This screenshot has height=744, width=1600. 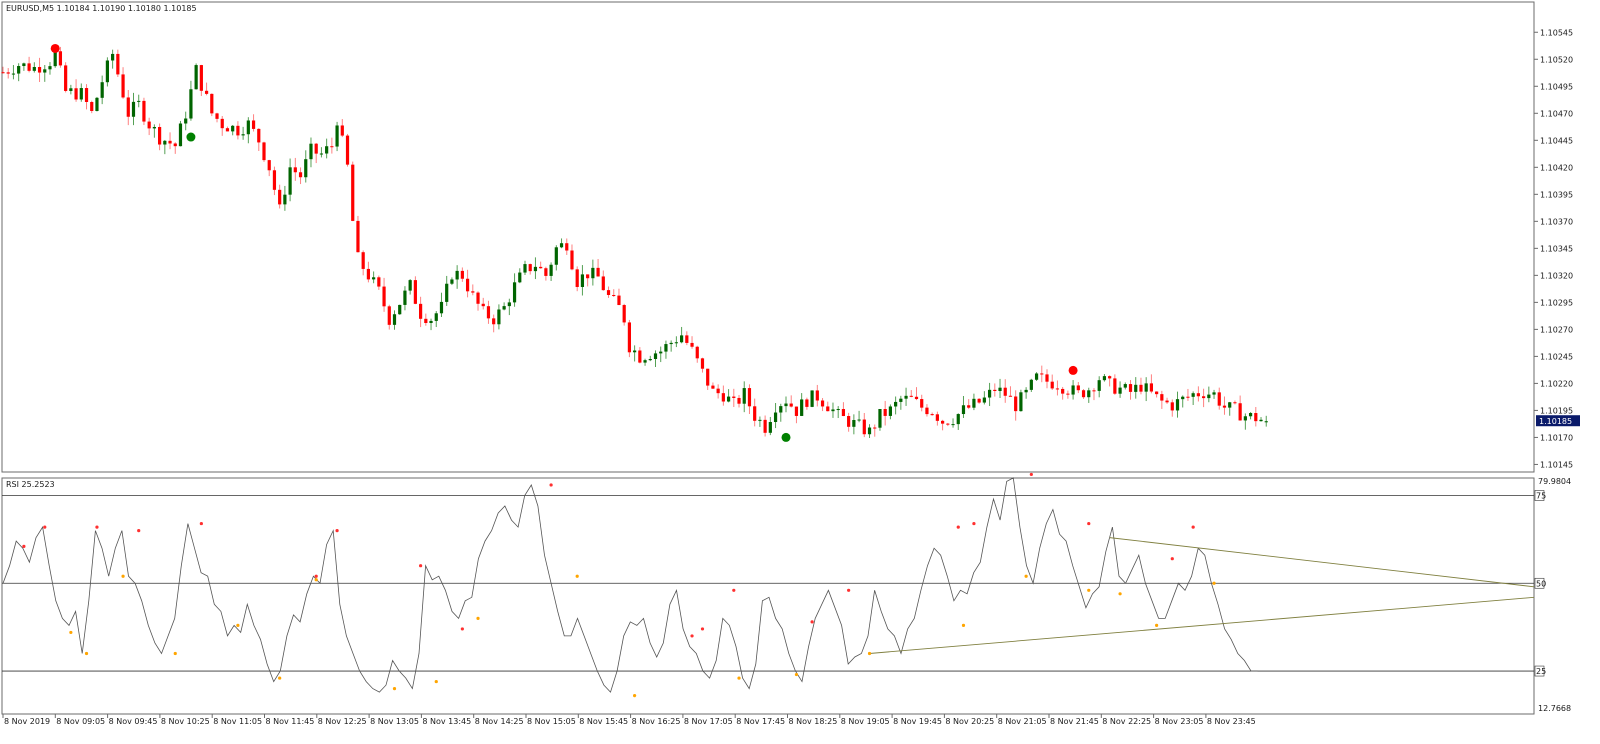 I want to click on price-tick-label: 1.10320, so click(x=1556, y=275).